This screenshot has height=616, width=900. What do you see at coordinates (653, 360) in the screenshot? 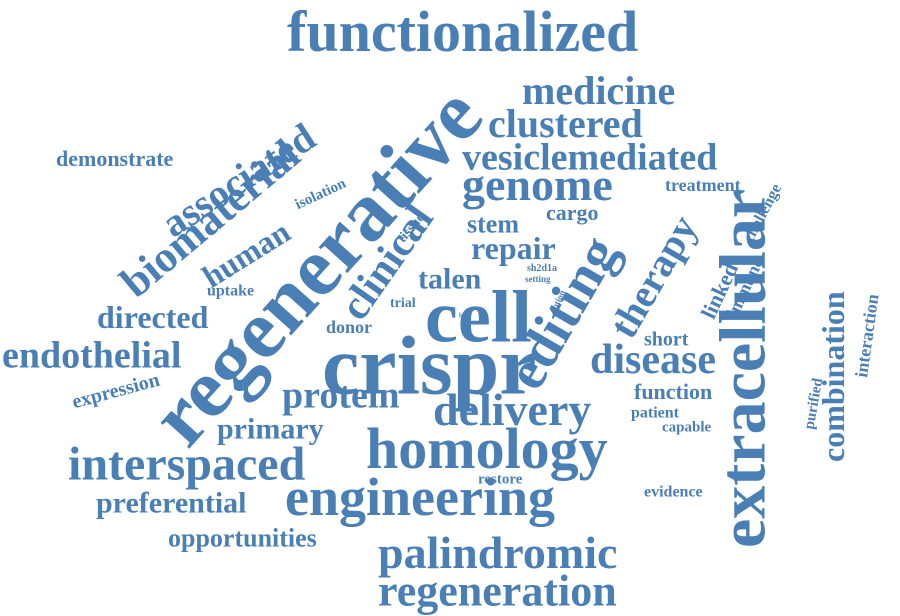
I see `word-disease: disease` at bounding box center [653, 360].